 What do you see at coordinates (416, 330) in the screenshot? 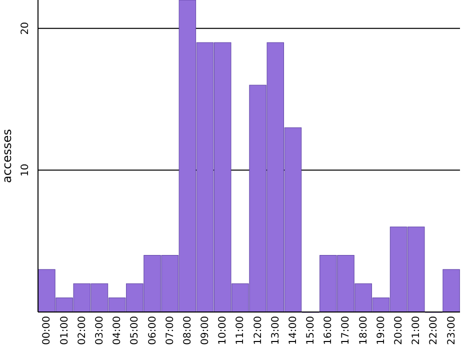
I see `x-tick-label: 21:00` at bounding box center [416, 330].